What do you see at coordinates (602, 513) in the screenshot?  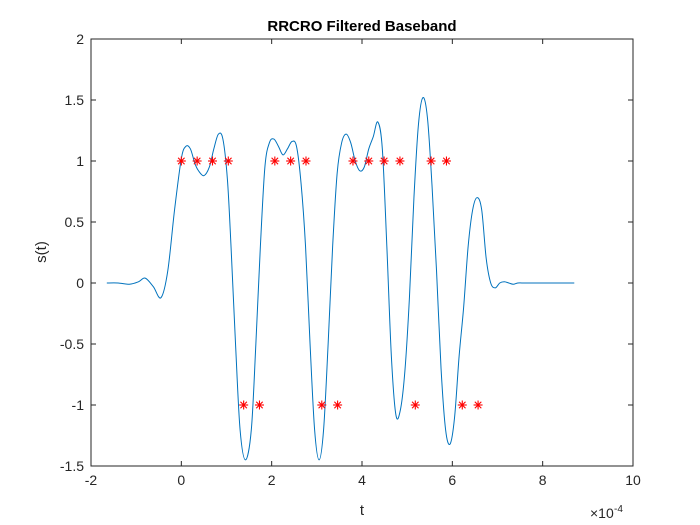 I see `x-exponent-base: ×10` at bounding box center [602, 513].